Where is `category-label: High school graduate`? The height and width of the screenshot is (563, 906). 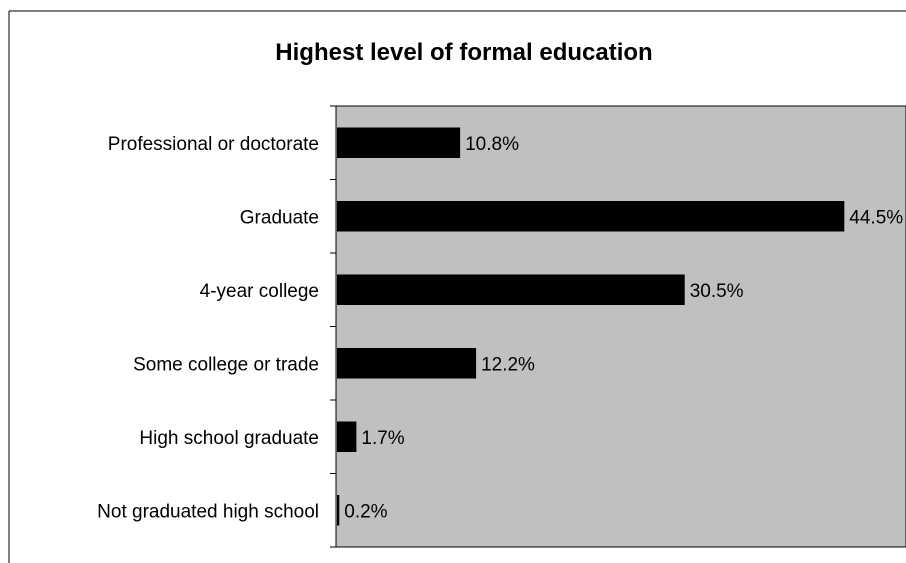 category-label: High school graduate is located at coordinates (229, 438).